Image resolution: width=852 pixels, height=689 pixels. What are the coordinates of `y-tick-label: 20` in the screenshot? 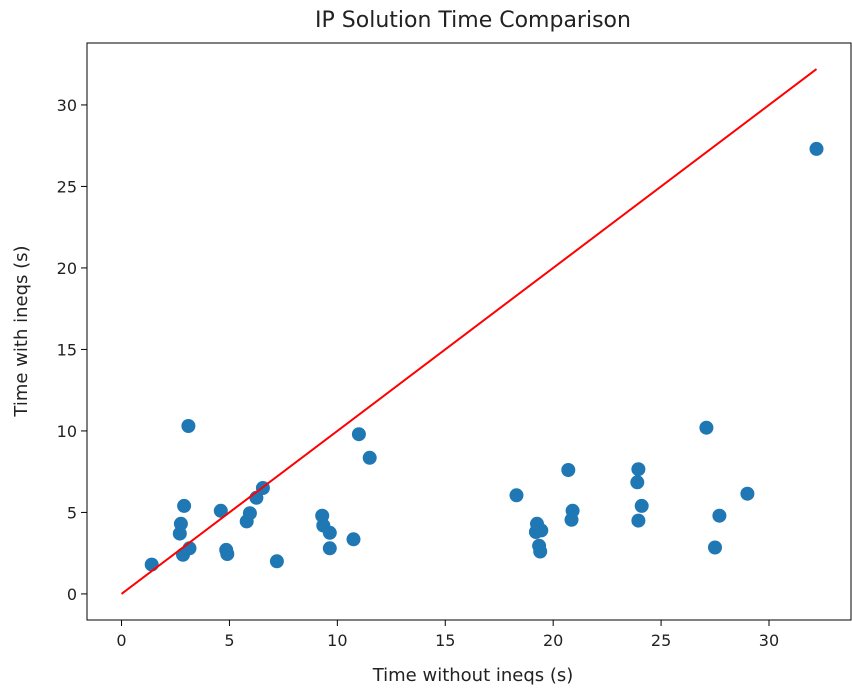 It's located at (67, 268).